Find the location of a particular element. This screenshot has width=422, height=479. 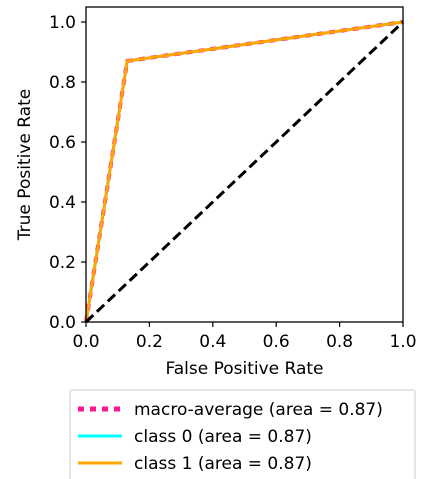

x-tick-label: 0.2 is located at coordinates (149, 342).